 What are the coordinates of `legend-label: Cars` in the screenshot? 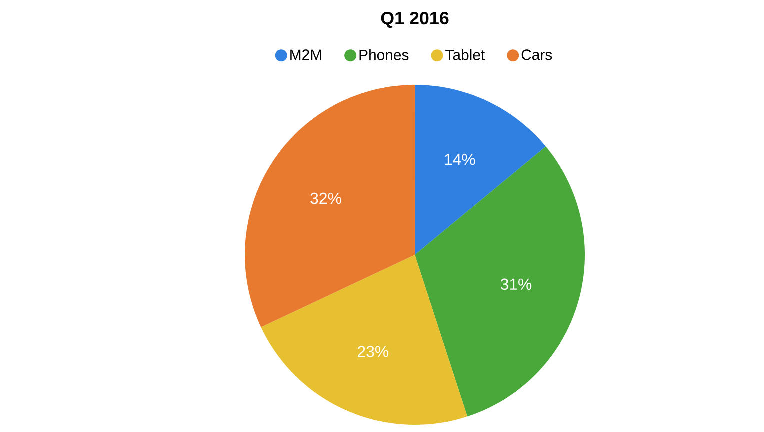 It's located at (537, 55).